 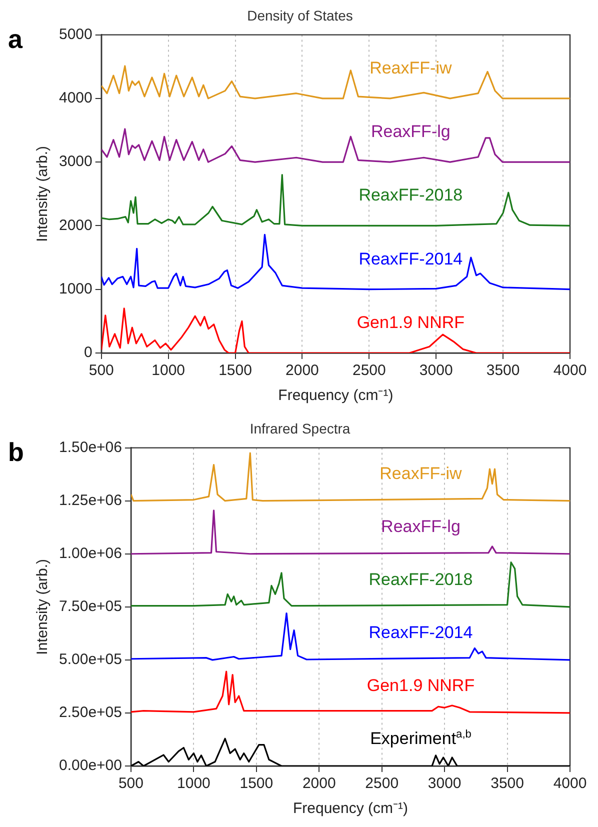 What do you see at coordinates (75, 289) in the screenshot?
I see `y-tick-label: 1000` at bounding box center [75, 289].